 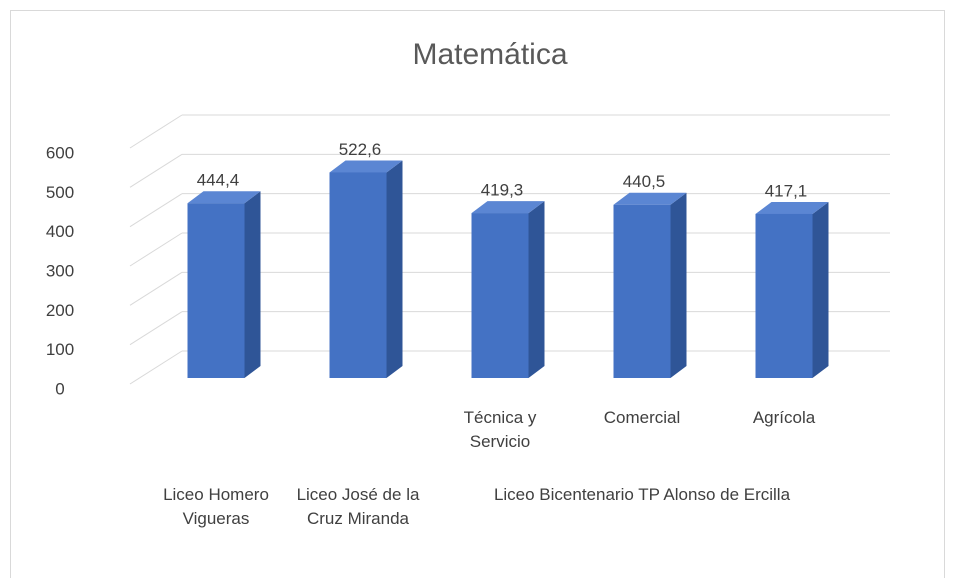 What do you see at coordinates (642, 494) in the screenshot?
I see `x-group-label: Liceo Bicentenario TP Alonso de Ercilla` at bounding box center [642, 494].